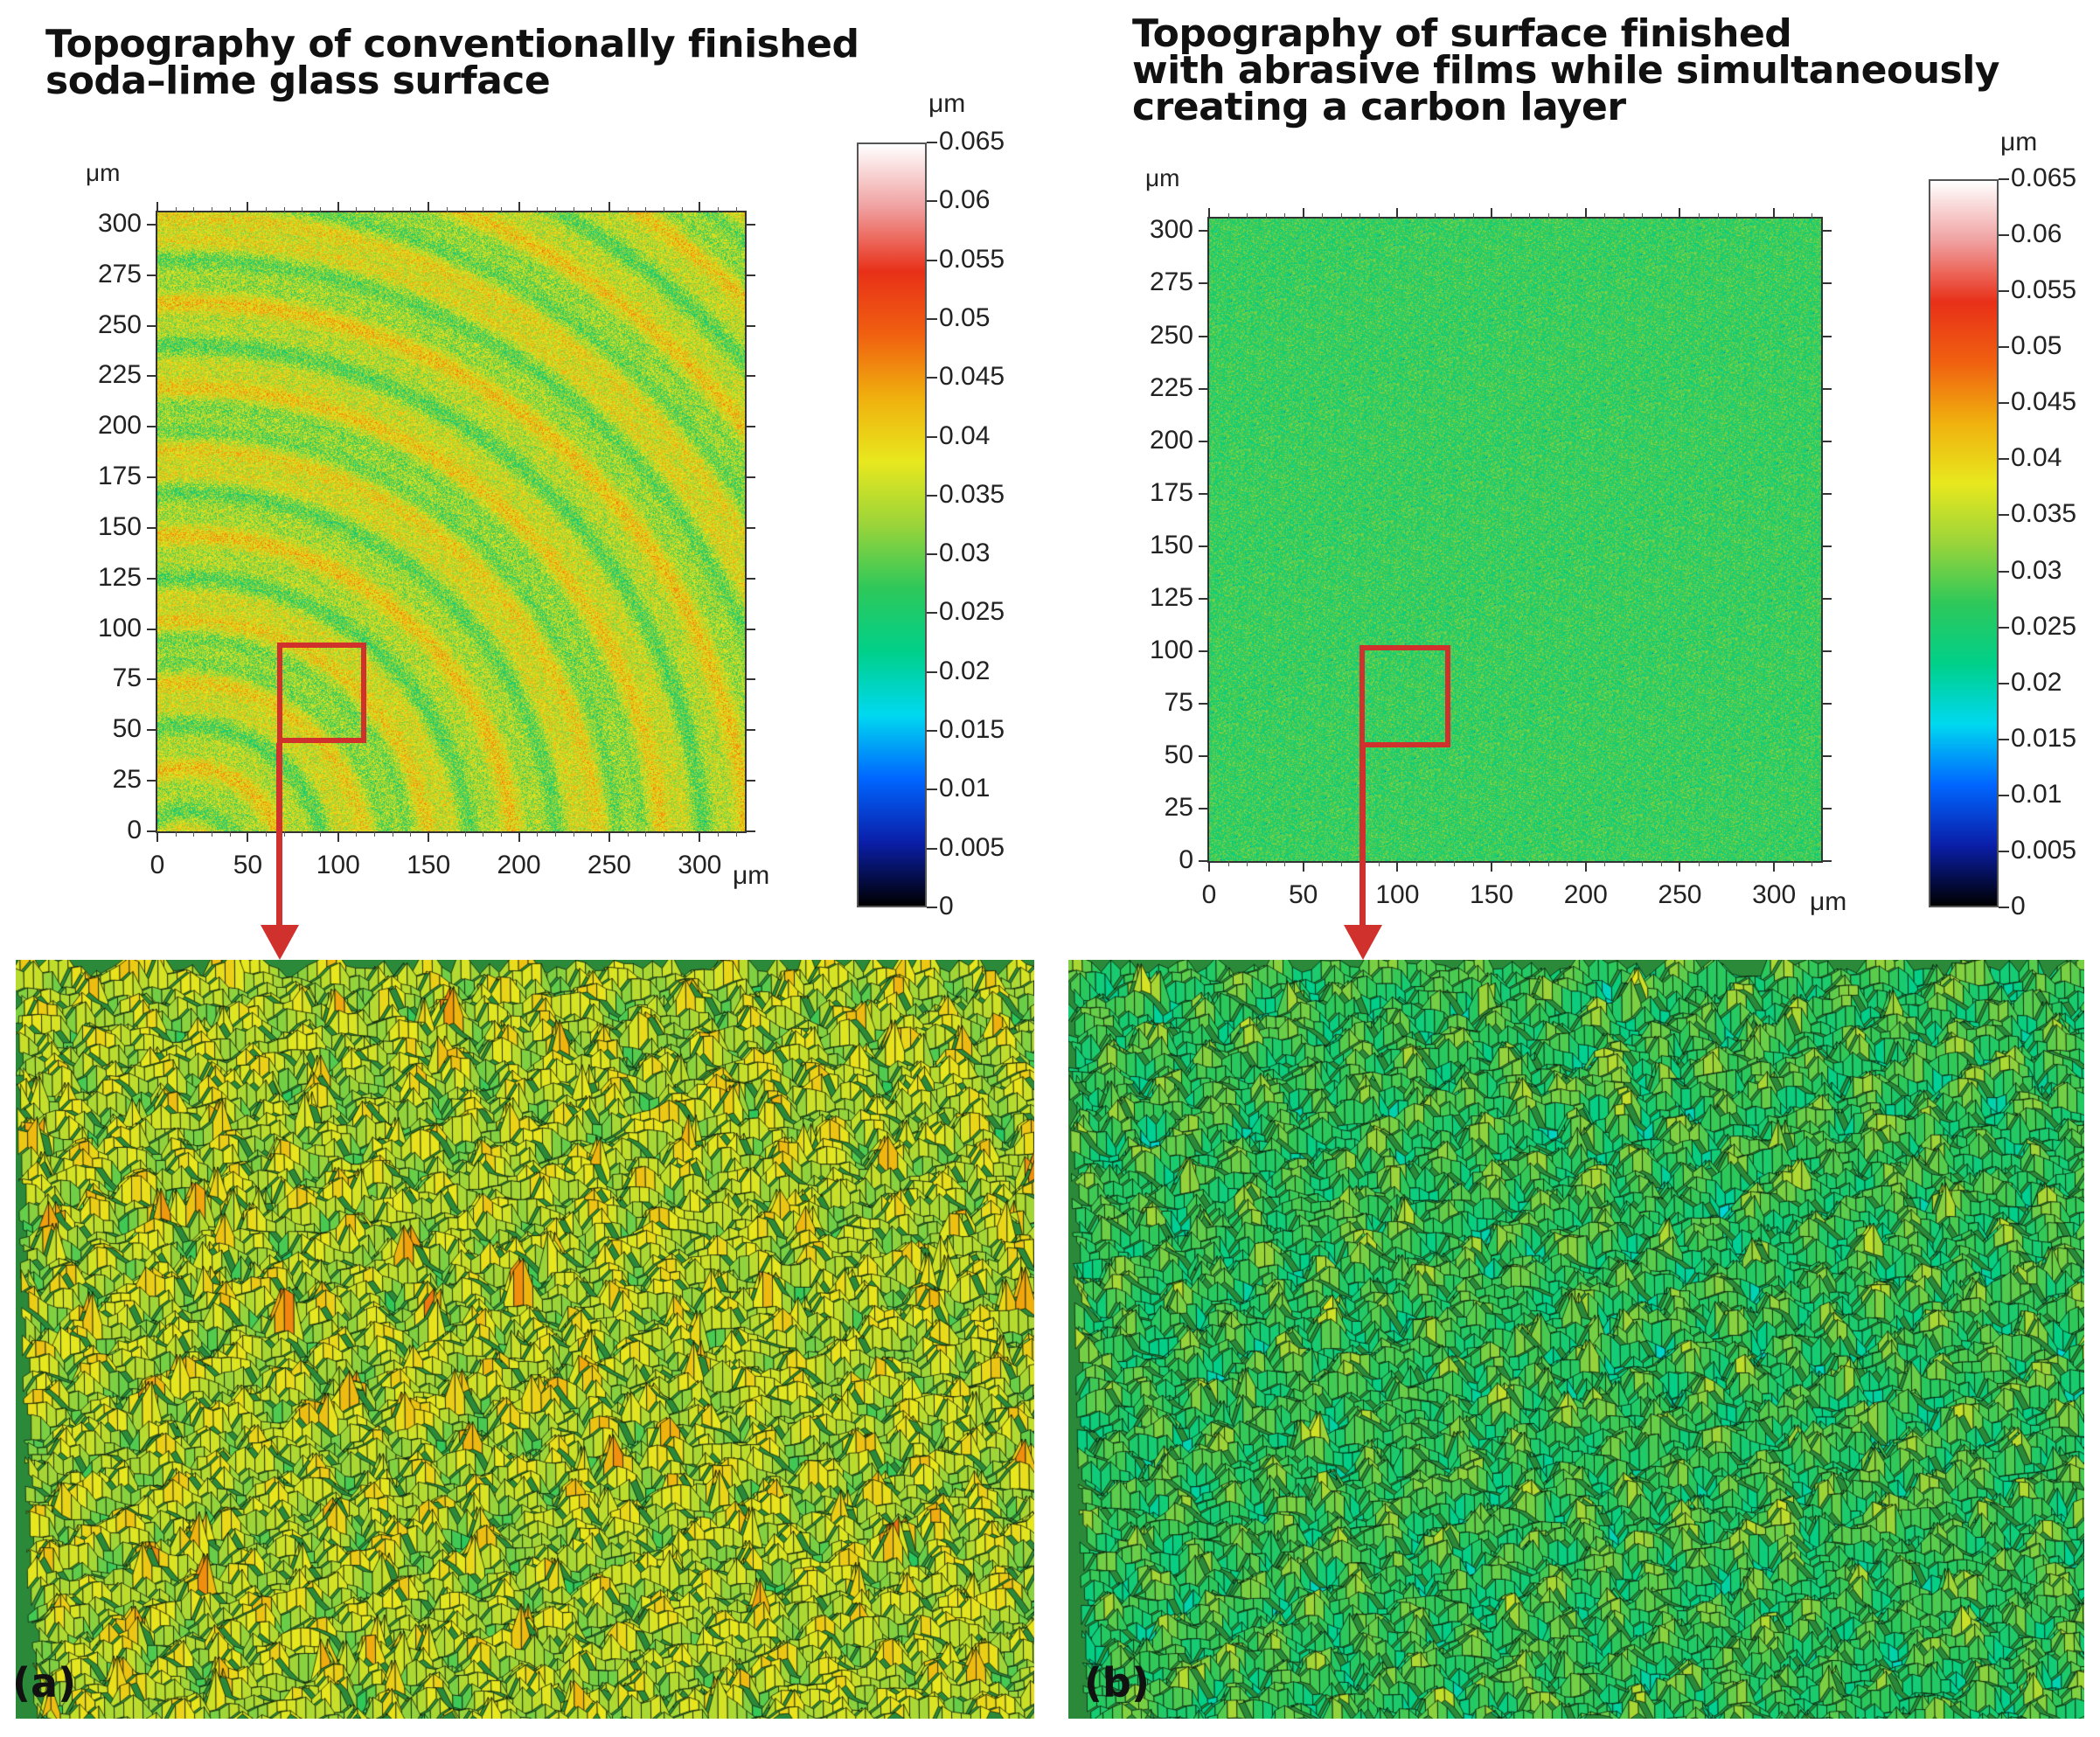 This screenshot has width=2100, height=1737. What do you see at coordinates (1397, 894) in the screenshot?
I see `panel-b-x-tick-label: 100` at bounding box center [1397, 894].